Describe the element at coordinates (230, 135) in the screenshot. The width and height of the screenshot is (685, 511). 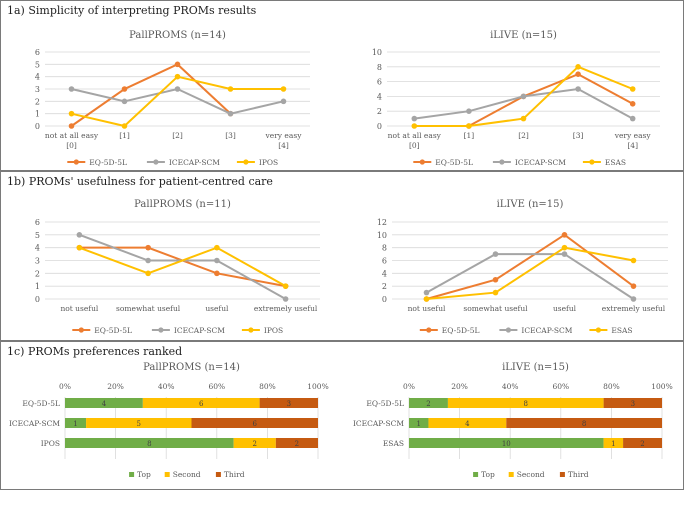
I see `x-tick-label: [3]` at that location.